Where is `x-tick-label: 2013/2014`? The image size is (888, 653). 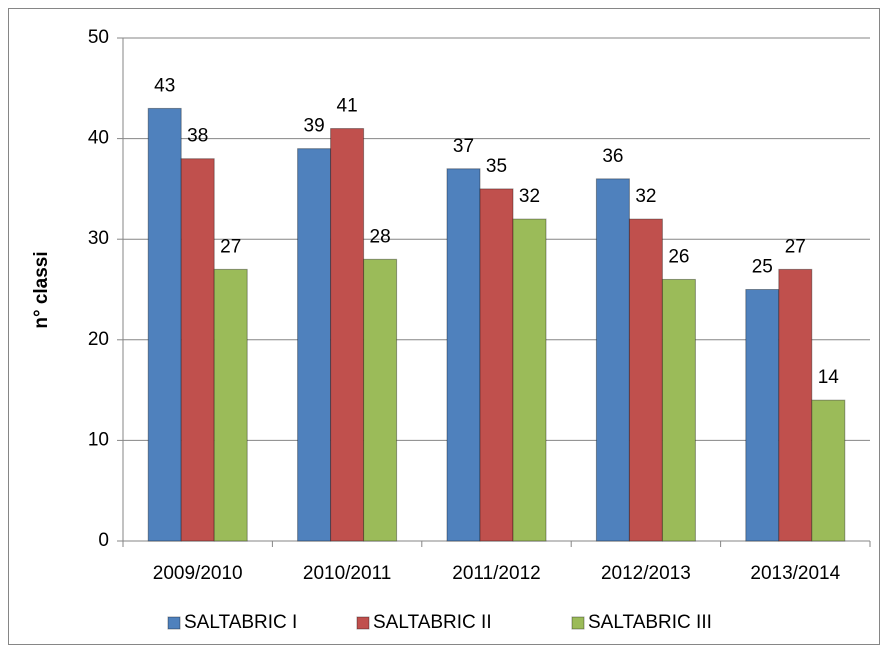
x-tick-label: 2013/2014 is located at coordinates (795, 573).